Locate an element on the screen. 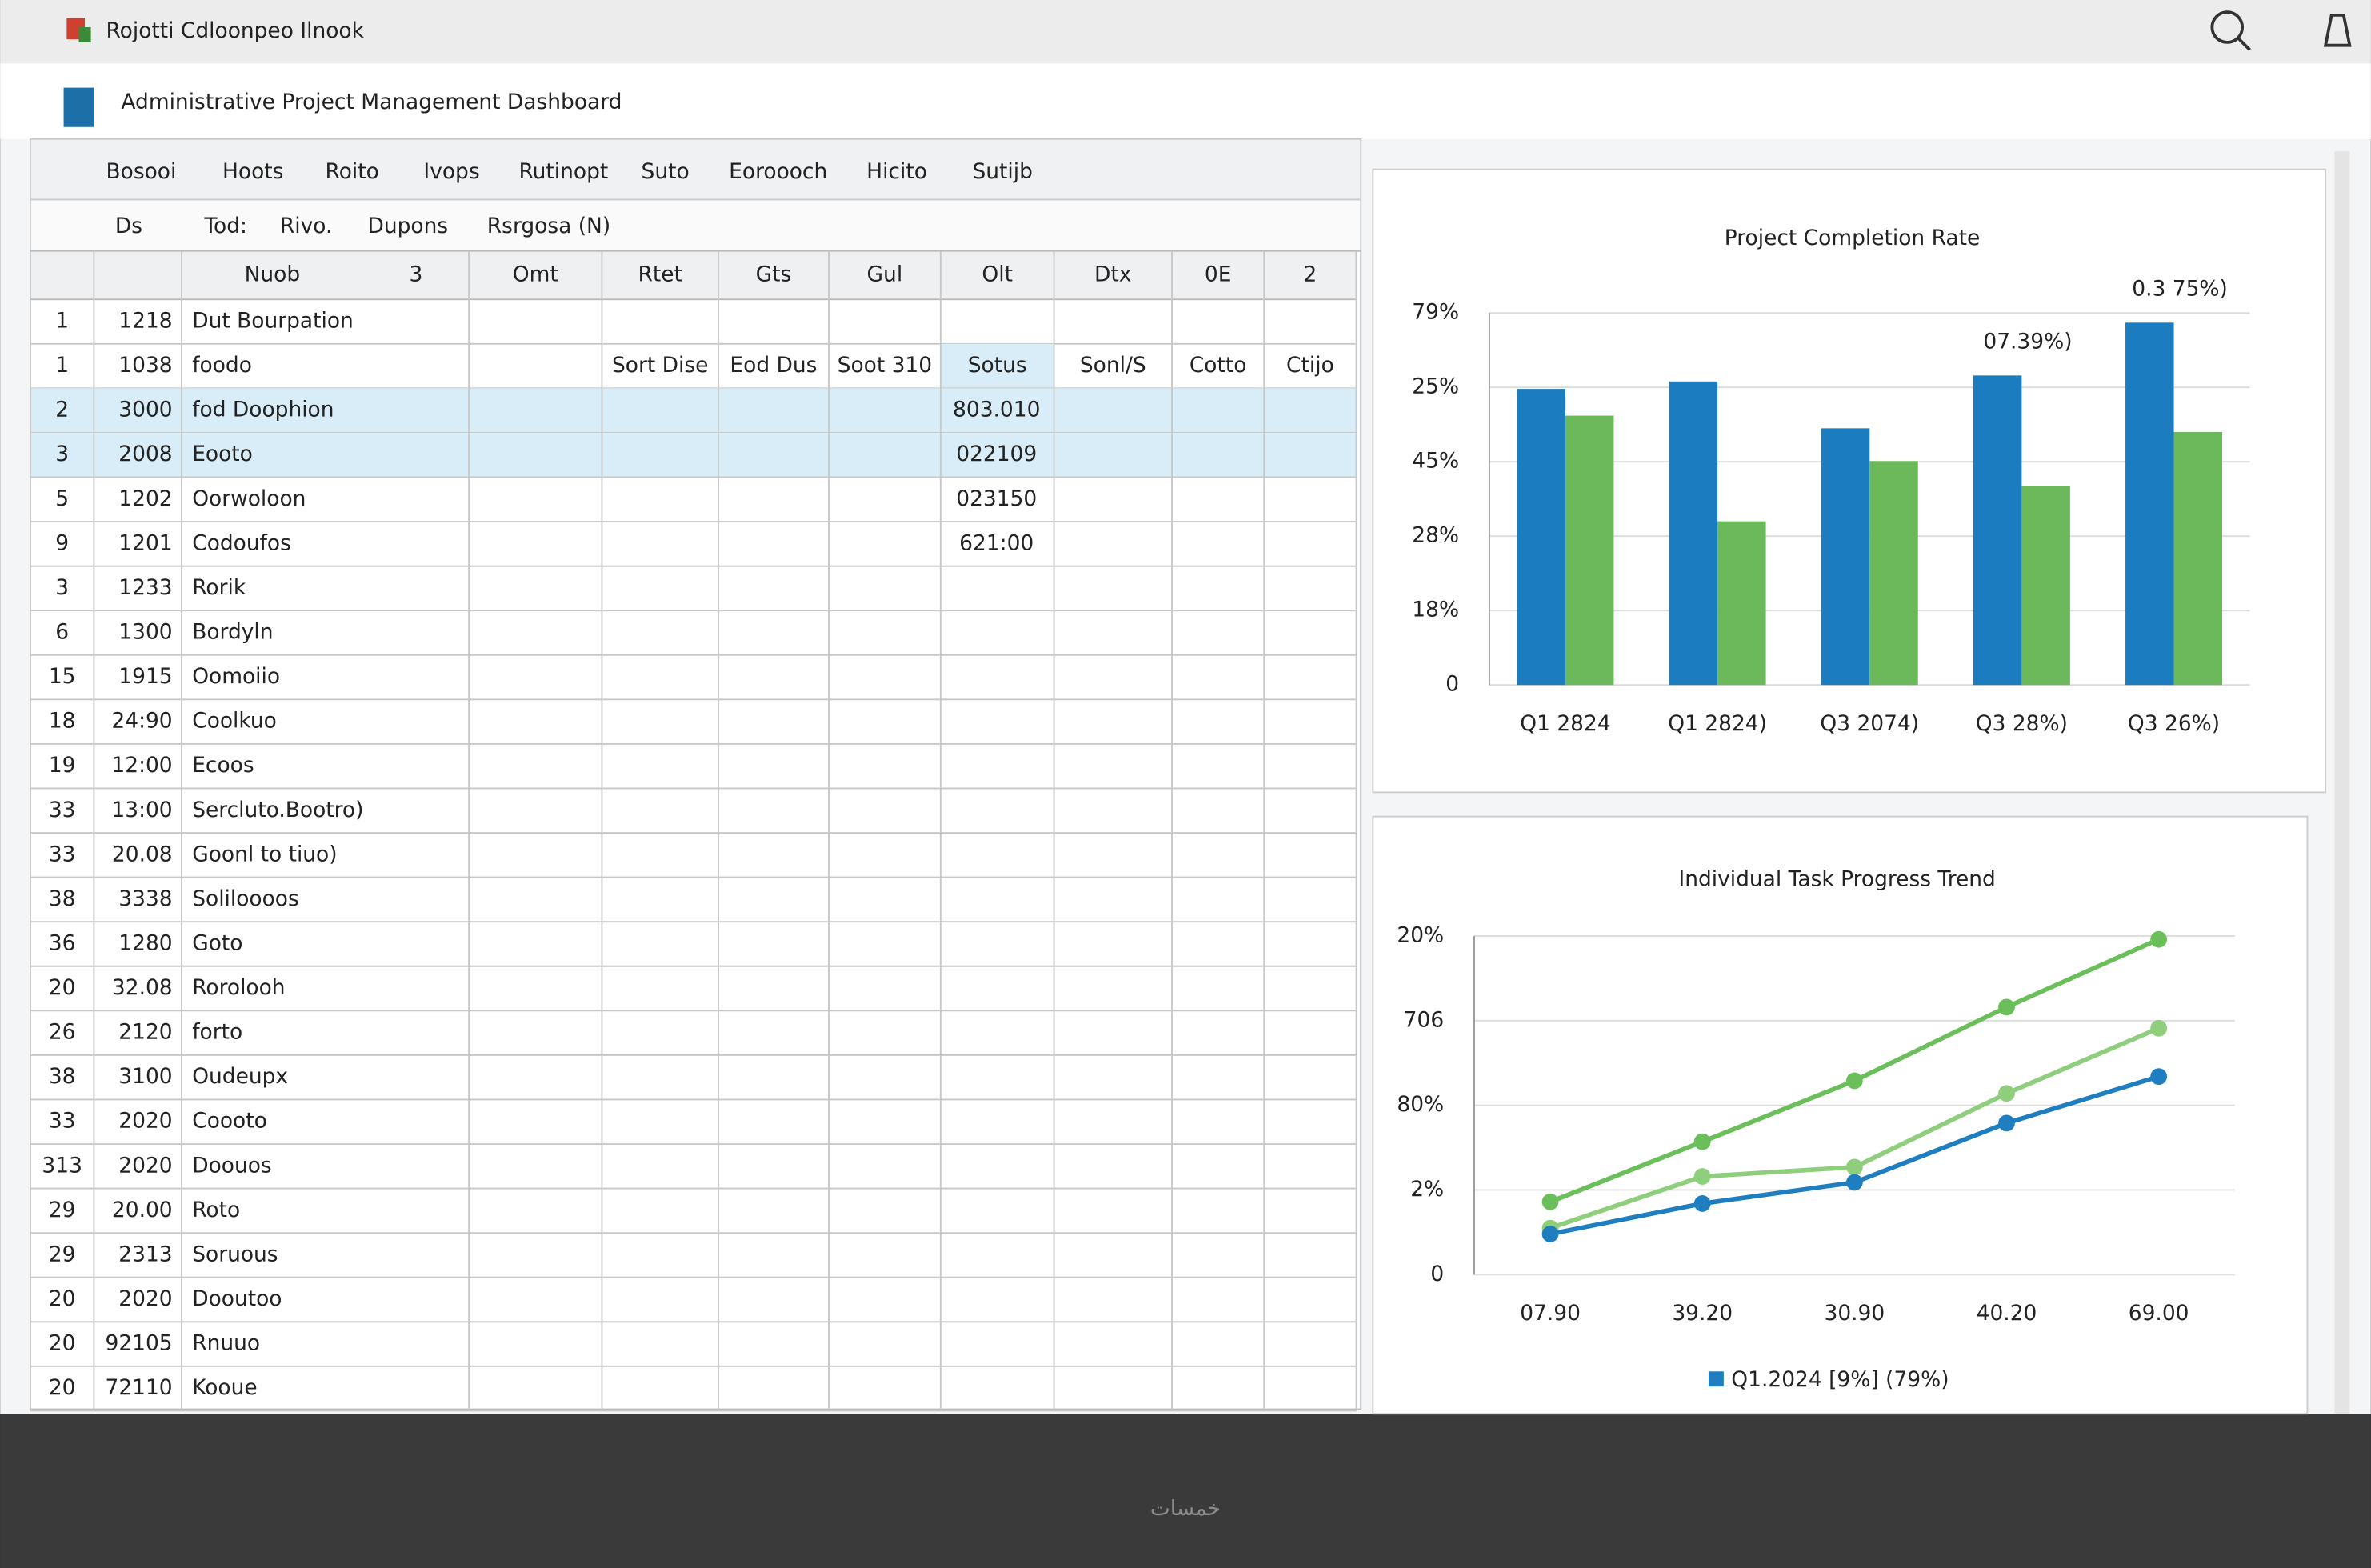 The width and height of the screenshot is (2371, 1568). menu-item: Hoots is located at coordinates (253, 171).